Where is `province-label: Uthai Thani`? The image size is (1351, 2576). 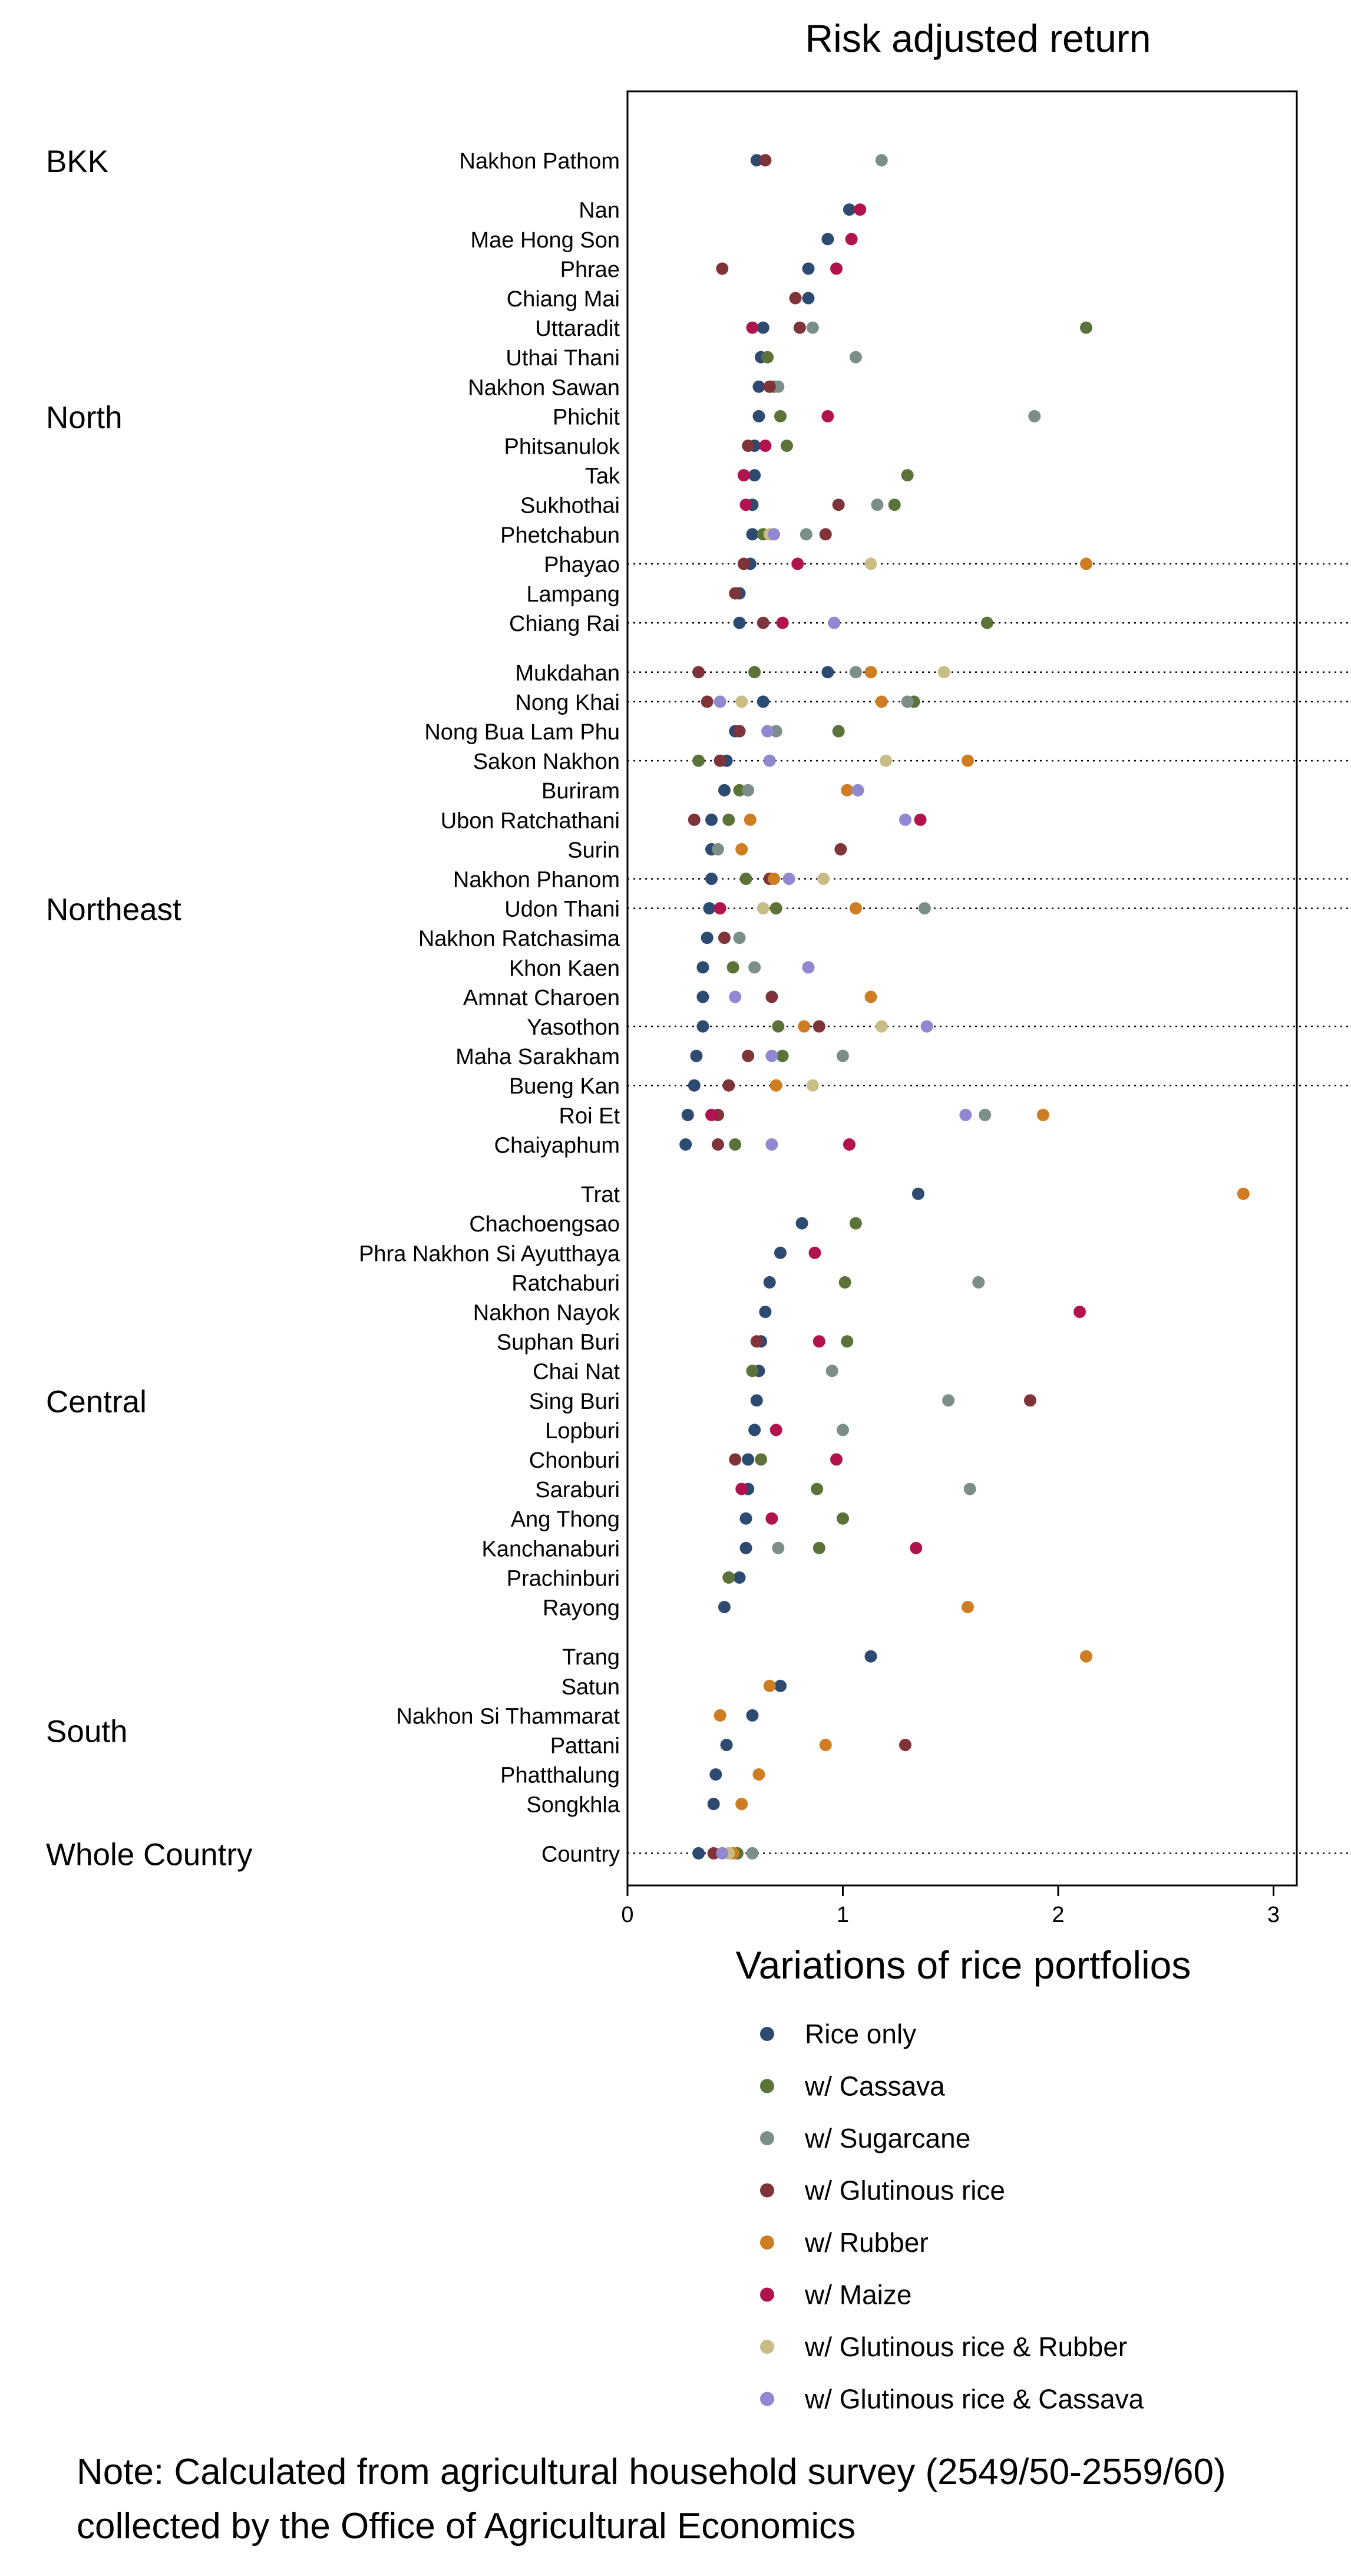 province-label: Uthai Thani is located at coordinates (563, 359).